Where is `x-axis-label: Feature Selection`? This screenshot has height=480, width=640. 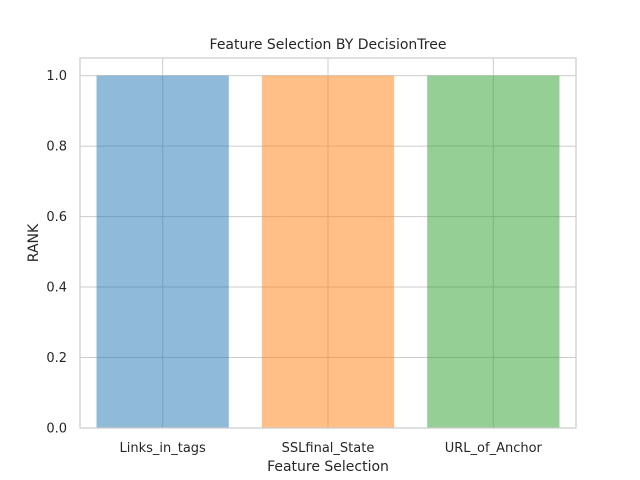
x-axis-label: Feature Selection is located at coordinates (328, 467).